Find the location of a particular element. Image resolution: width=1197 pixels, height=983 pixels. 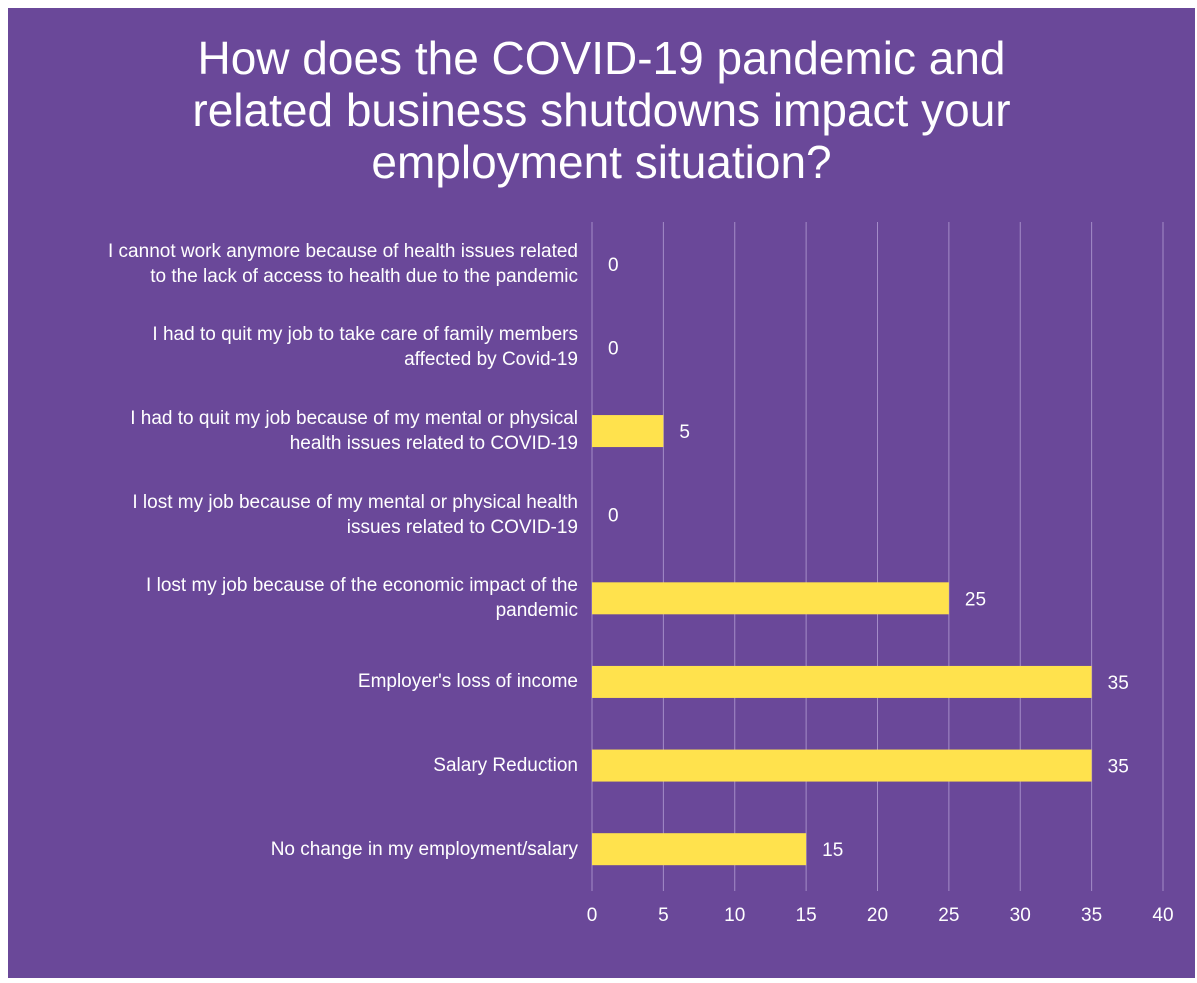

chart-title-line: employment situation? is located at coordinates (601, 162).